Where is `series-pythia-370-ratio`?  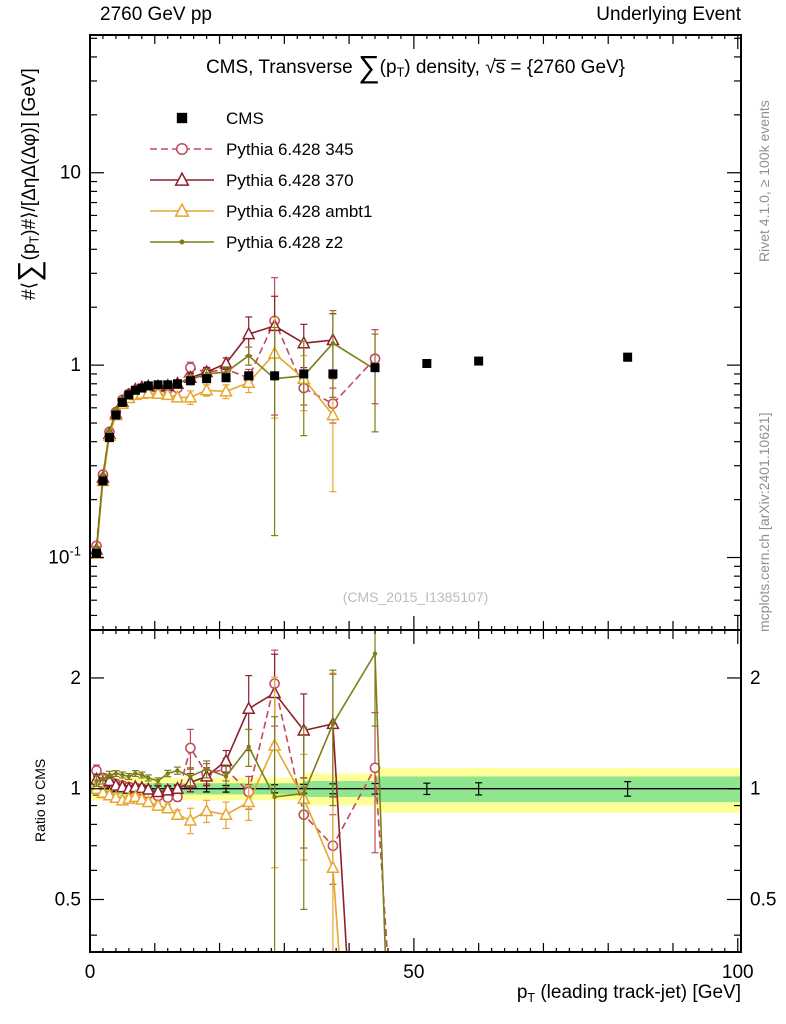 series-pythia-370-ratio is located at coordinates (219, 802).